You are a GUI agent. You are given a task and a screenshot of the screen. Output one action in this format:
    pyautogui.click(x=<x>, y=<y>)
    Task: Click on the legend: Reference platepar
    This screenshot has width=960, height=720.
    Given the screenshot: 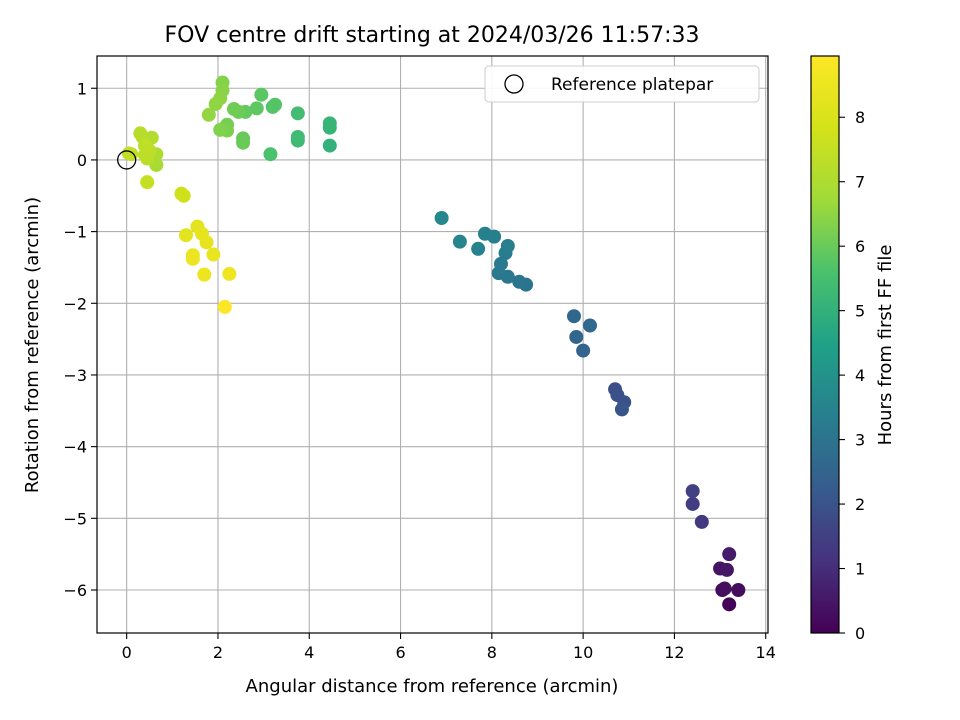 What is the action you would take?
    pyautogui.click(x=622, y=84)
    